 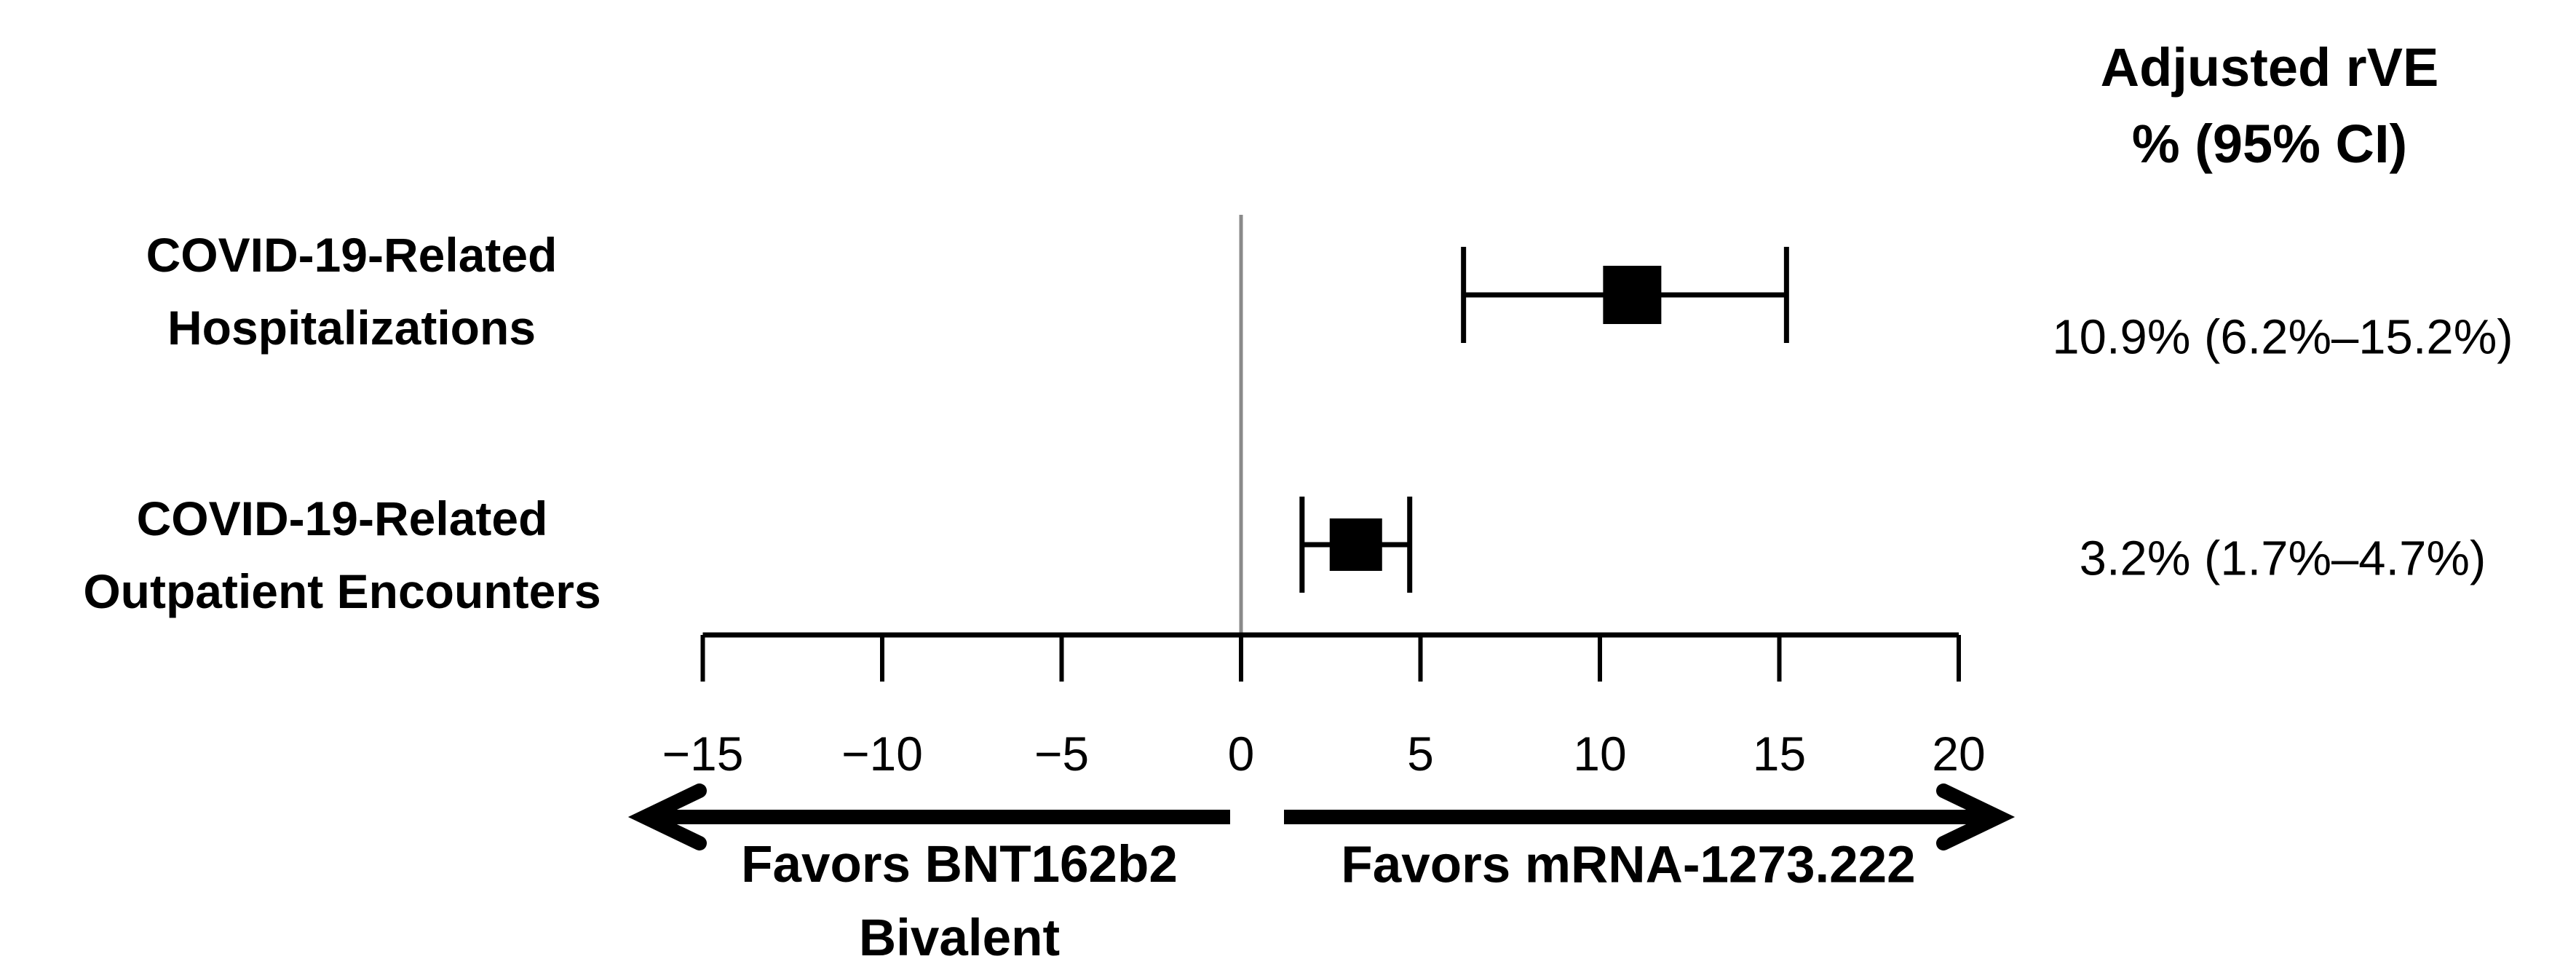 I want to click on axis-tick-label: −15, so click(x=703, y=754).